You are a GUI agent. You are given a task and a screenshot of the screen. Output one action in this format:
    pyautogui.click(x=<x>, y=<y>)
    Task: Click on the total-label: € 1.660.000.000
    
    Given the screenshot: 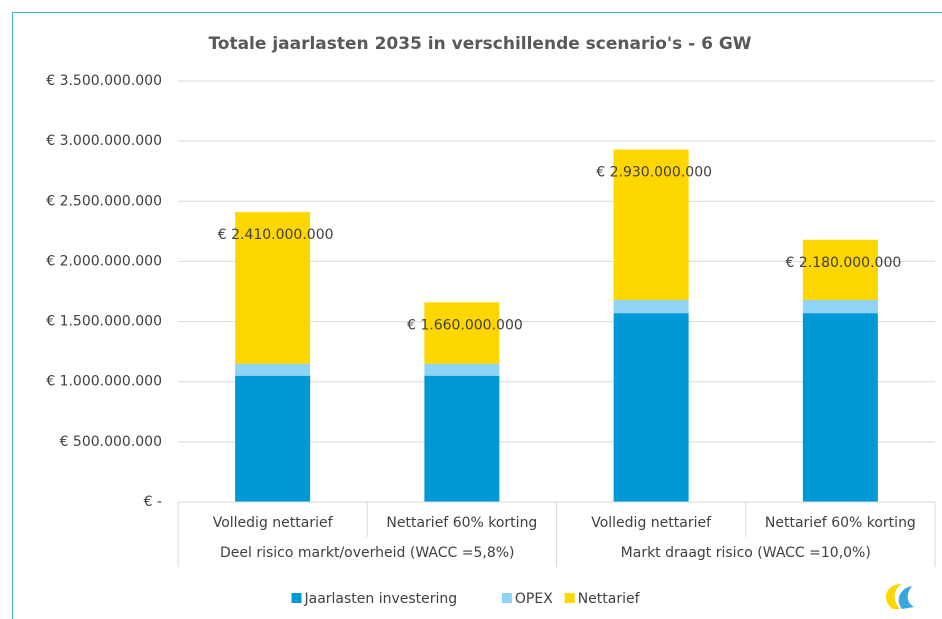 What is the action you would take?
    pyautogui.click(x=465, y=325)
    